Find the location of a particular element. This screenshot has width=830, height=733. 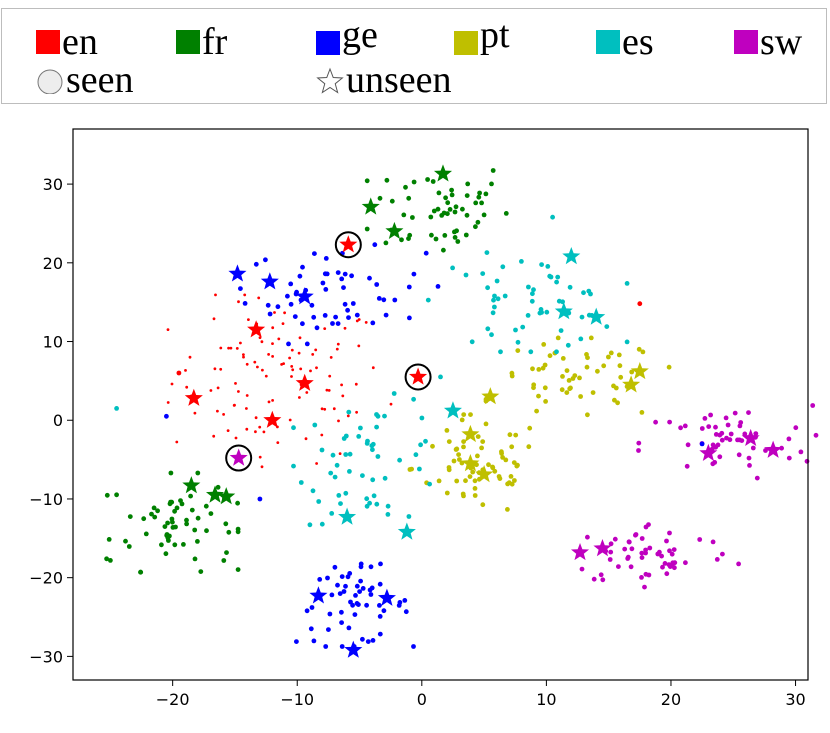

star-point-sw is located at coordinates (773, 449).